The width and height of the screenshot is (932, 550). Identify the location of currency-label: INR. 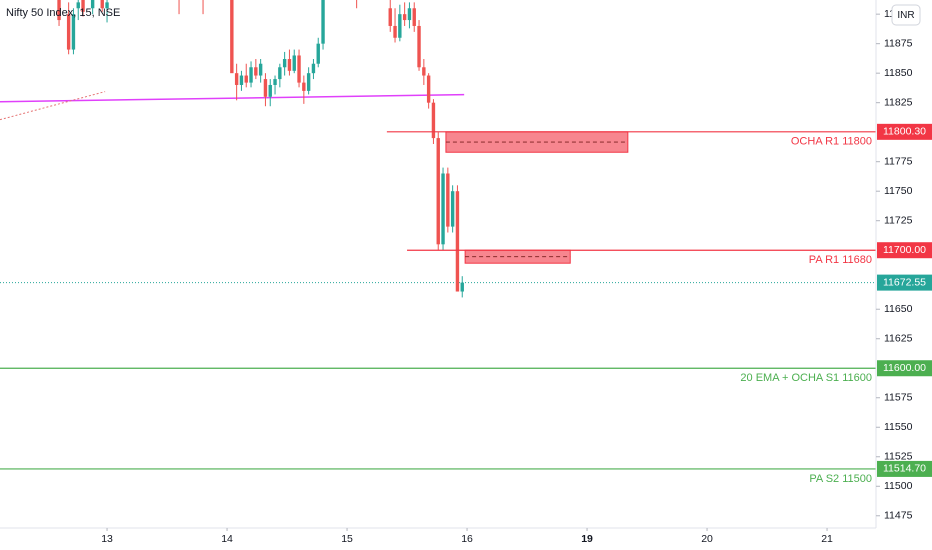
(905, 15).